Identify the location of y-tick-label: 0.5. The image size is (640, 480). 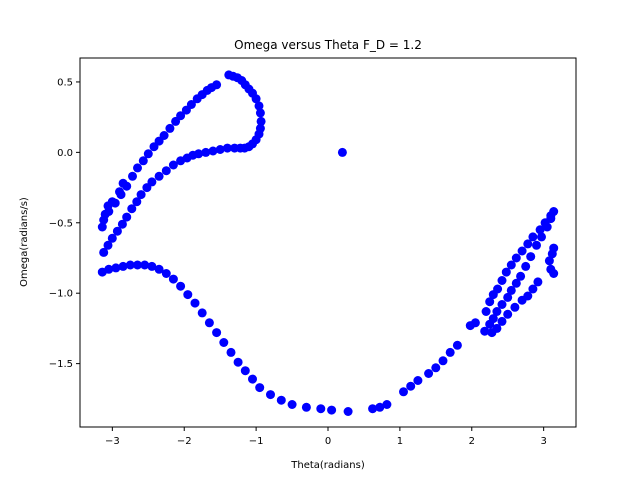
(65, 82).